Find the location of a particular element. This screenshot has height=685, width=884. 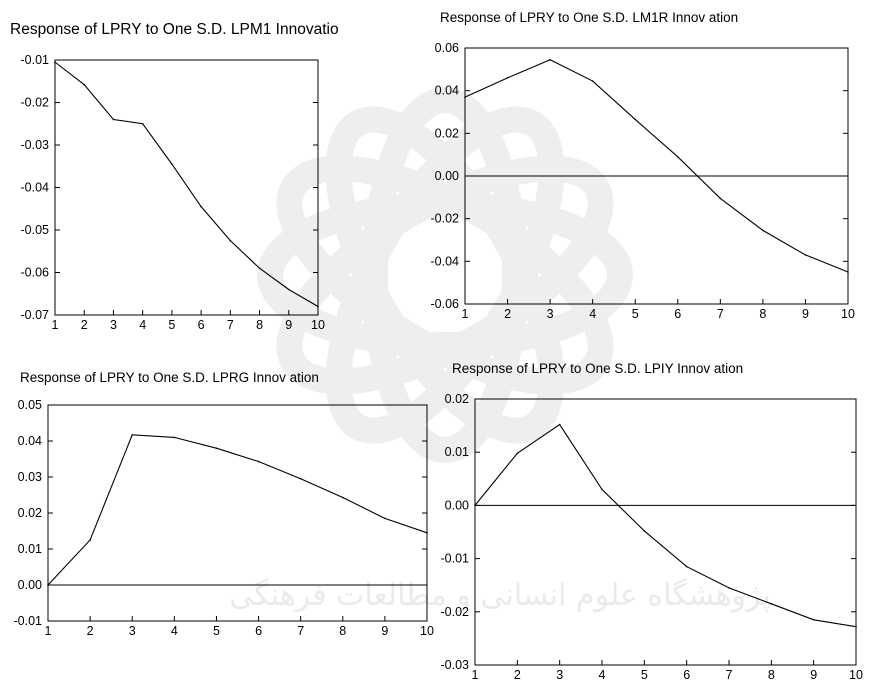

y-tick-label: 0.05 is located at coordinates (30, 405).